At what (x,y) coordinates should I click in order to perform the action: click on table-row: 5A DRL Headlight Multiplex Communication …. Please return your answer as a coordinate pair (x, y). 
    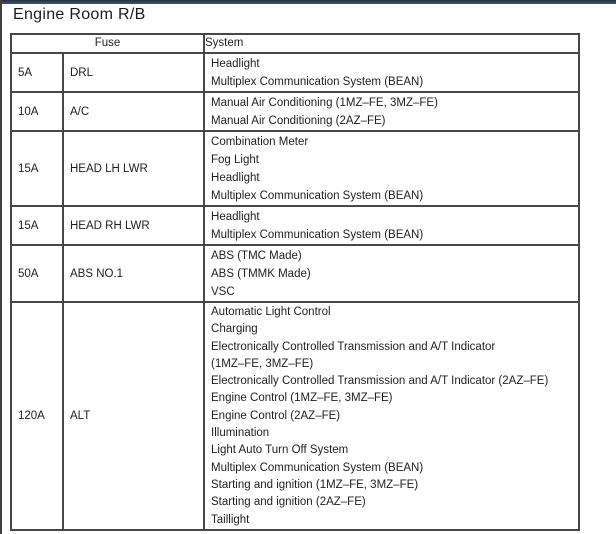
    Looking at the image, I should click on (295, 72).